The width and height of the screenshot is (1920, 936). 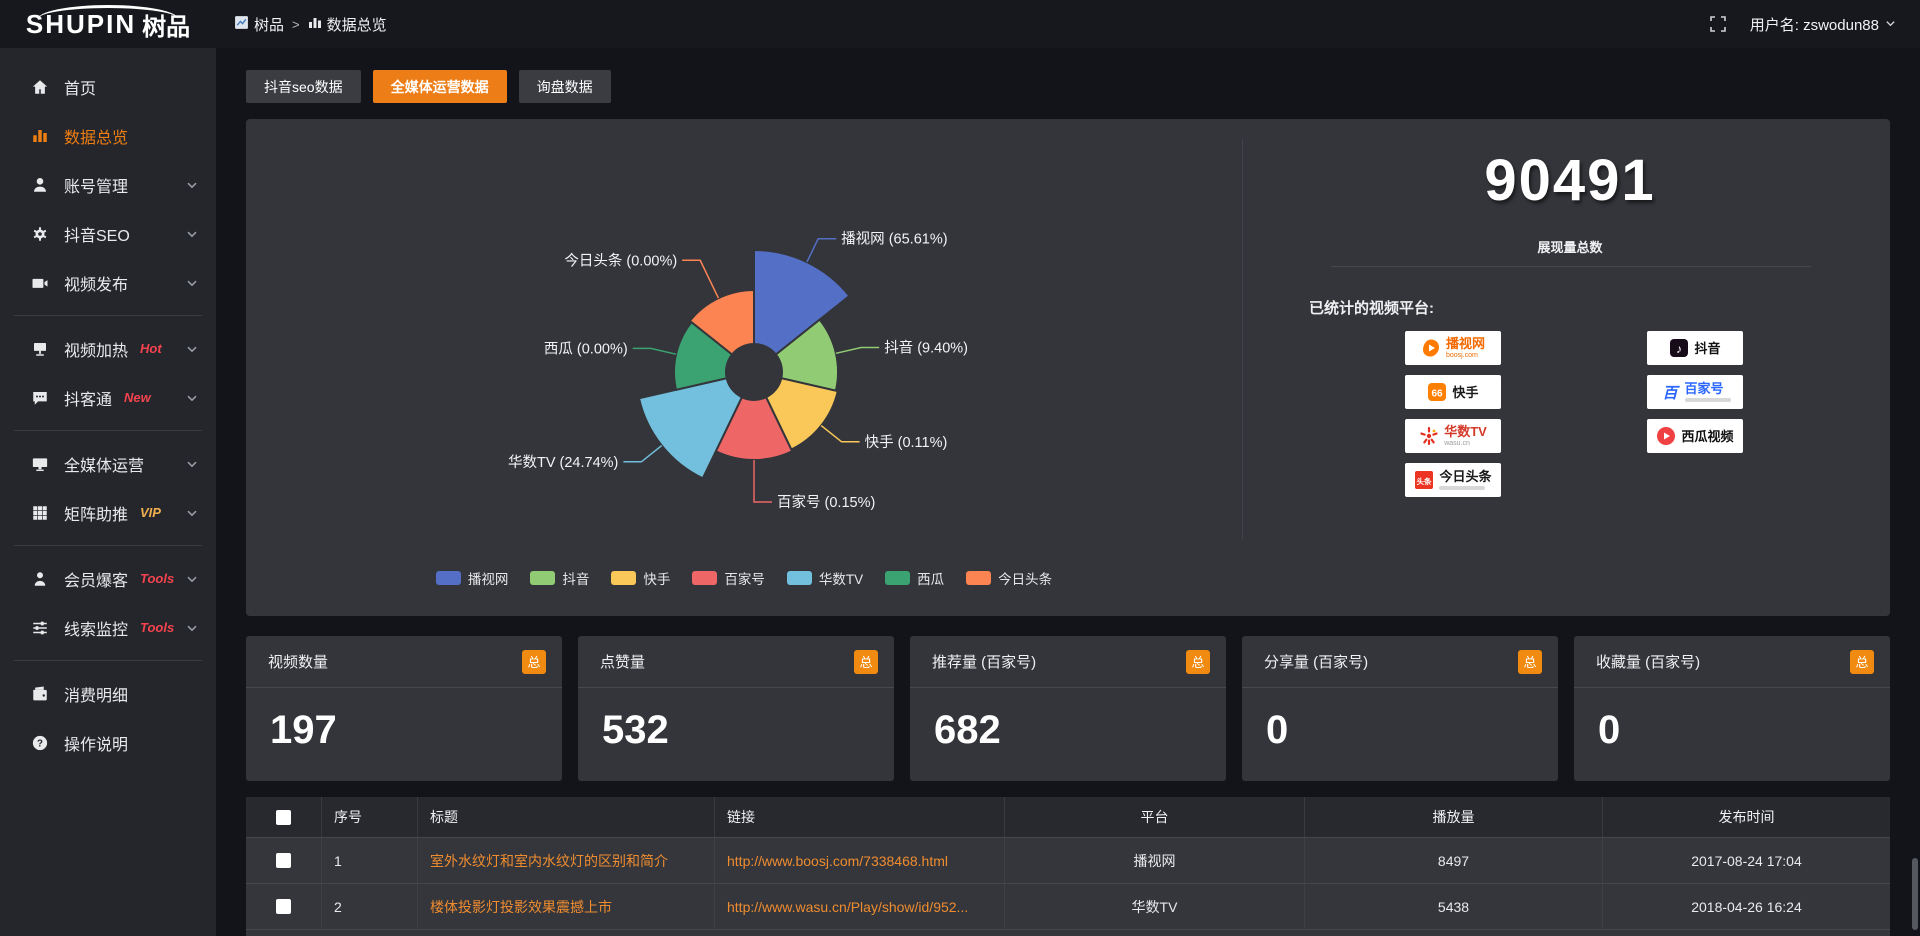 I want to click on fullscreen-icon, so click(x=1717, y=24).